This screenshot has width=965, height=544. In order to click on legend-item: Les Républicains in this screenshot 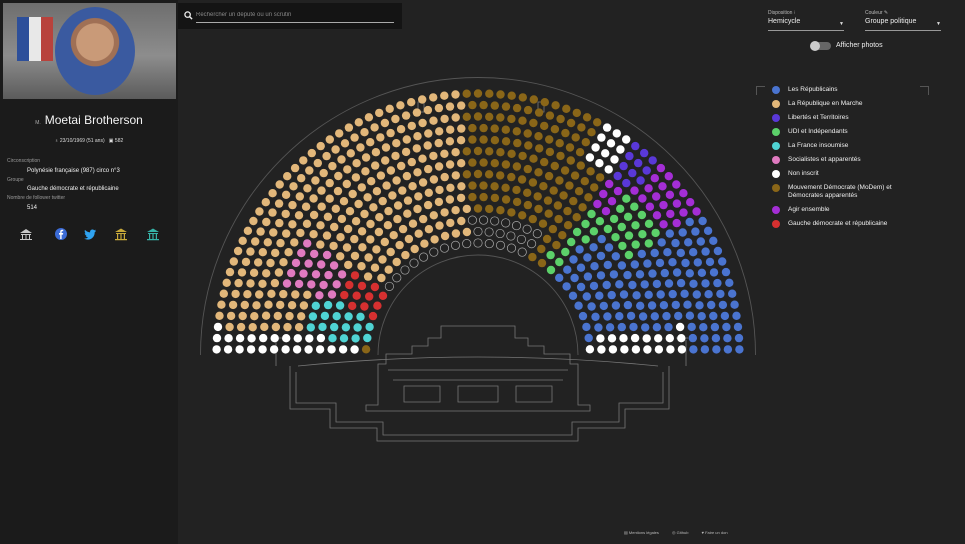, I will do `click(846, 90)`.